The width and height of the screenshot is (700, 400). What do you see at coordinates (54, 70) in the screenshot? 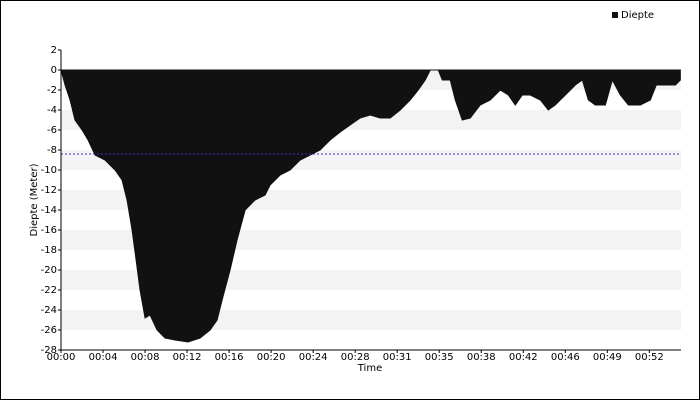
I see `y-tick-label: 0` at bounding box center [54, 70].